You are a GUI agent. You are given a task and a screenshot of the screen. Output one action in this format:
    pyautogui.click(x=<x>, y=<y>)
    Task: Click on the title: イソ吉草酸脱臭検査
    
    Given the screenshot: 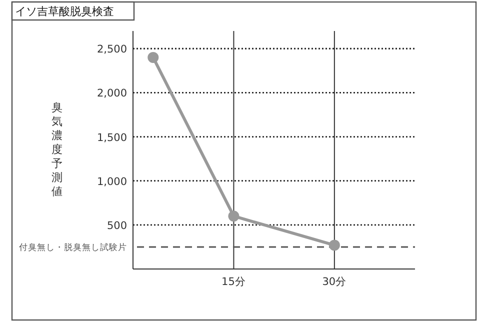 What is the action you would take?
    pyautogui.click(x=73, y=11)
    